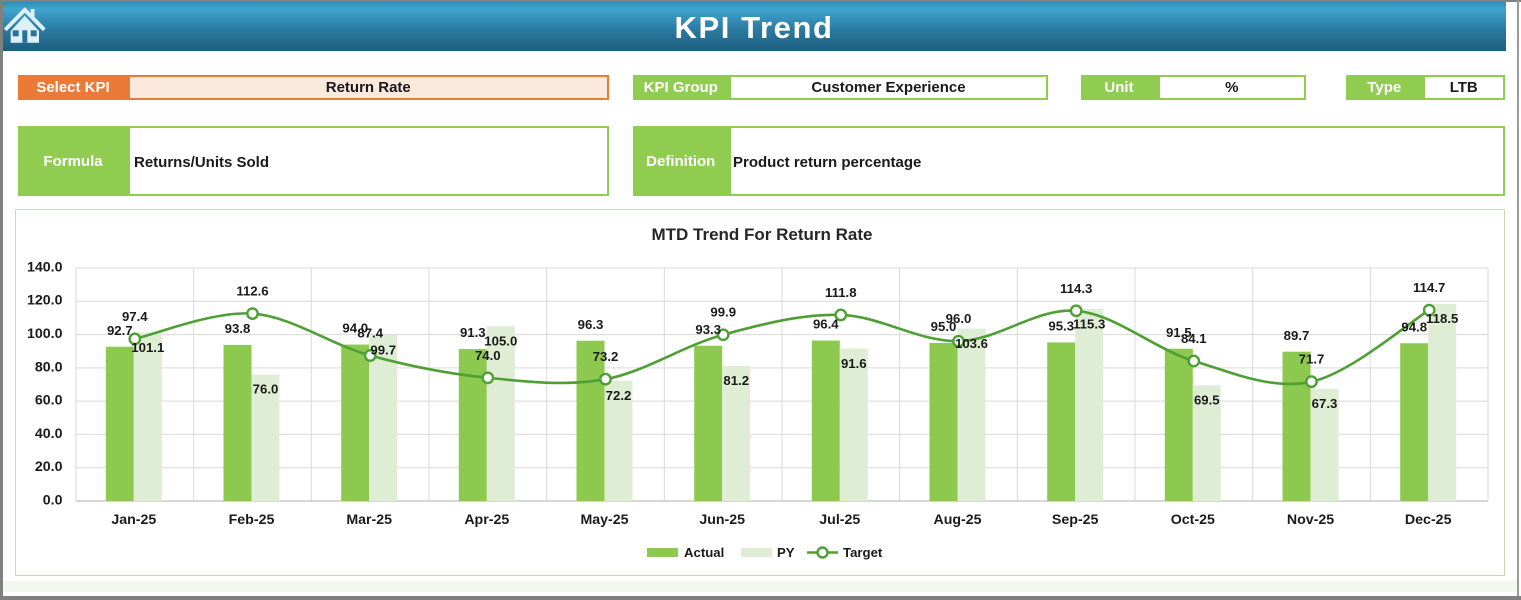  I want to click on svg-text: 103.6, so click(971, 343).